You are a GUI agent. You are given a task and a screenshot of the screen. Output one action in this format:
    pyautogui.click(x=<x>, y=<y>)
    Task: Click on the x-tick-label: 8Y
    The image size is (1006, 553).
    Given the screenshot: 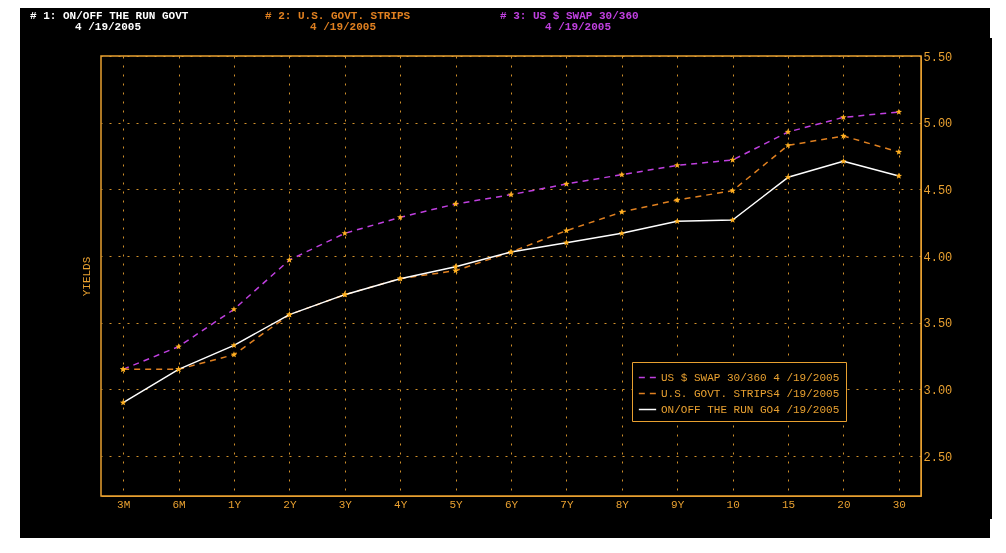 What is the action you would take?
    pyautogui.click(x=622, y=504)
    